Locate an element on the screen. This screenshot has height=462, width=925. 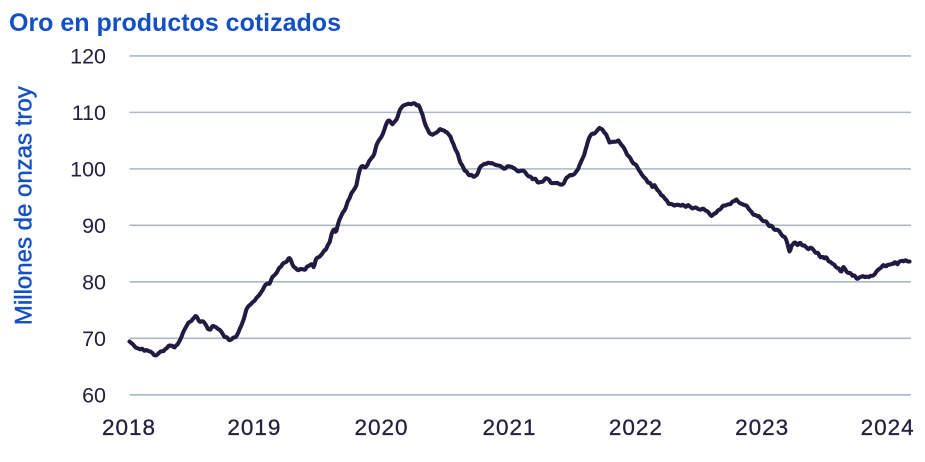
svg-text: 70 is located at coordinates (94, 339).